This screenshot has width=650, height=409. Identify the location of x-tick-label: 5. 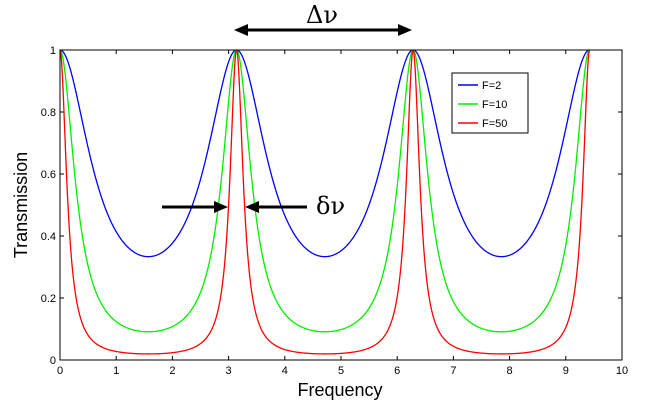
(341, 371).